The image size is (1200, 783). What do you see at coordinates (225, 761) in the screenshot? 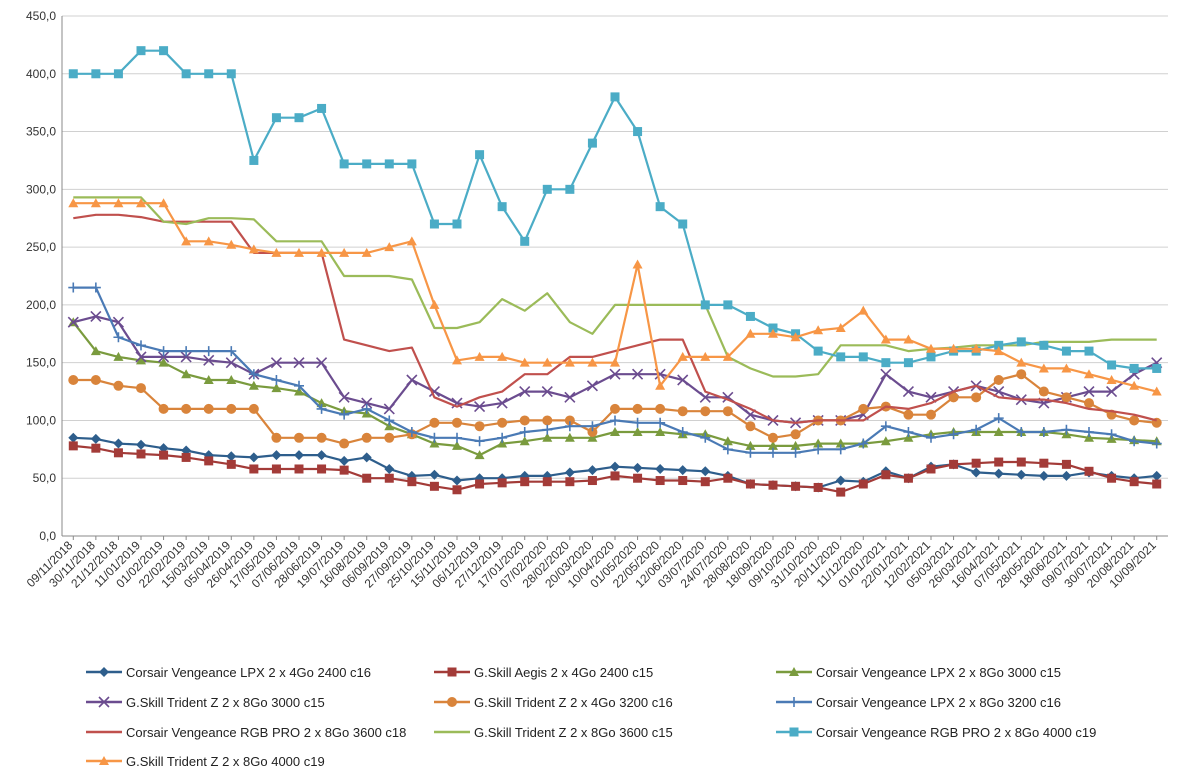
I see `legend-label: G.Skill Trident Z 2 x 8Go 4000 c19` at bounding box center [225, 761].